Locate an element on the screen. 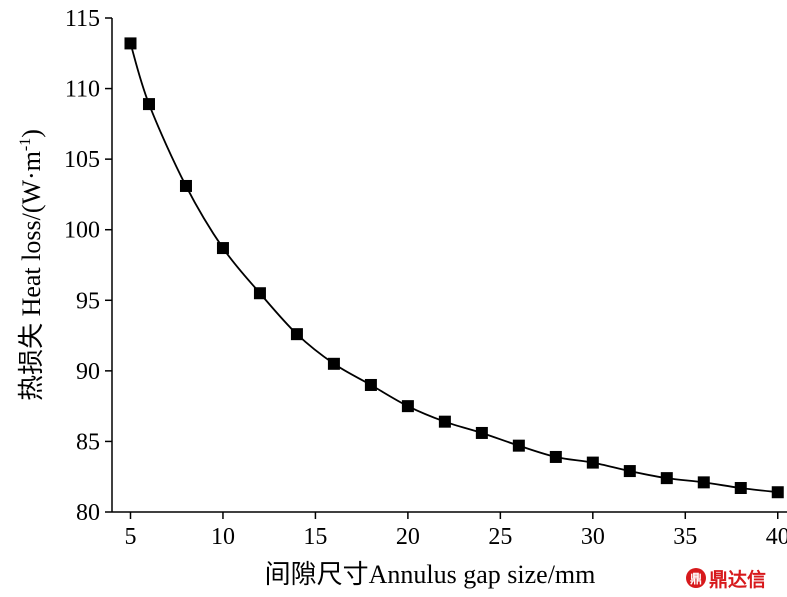 The width and height of the screenshot is (787, 597). x-tick-label: 15 is located at coordinates (315, 537).